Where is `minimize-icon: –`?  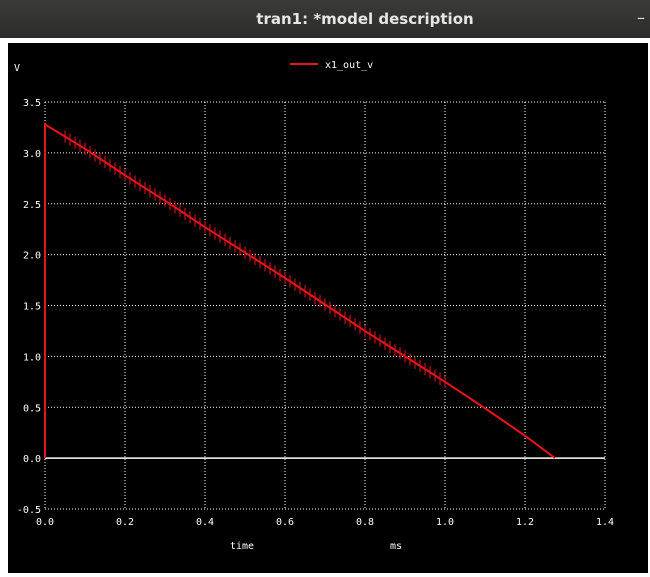
minimize-icon: – is located at coordinates (641, 17).